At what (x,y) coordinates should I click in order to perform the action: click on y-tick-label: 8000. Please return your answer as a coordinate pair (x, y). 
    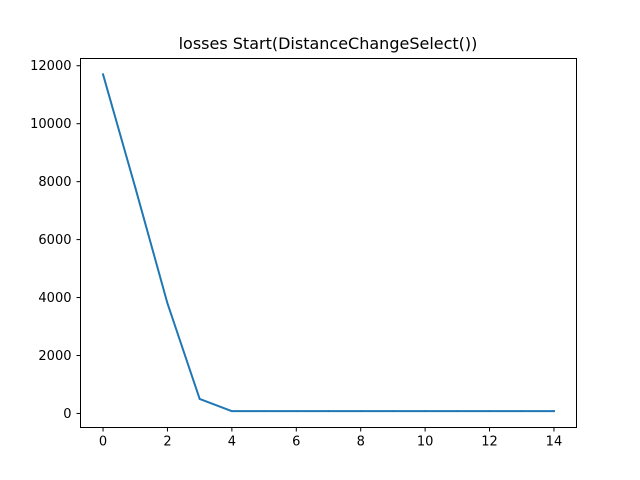
    Looking at the image, I should click on (54, 182).